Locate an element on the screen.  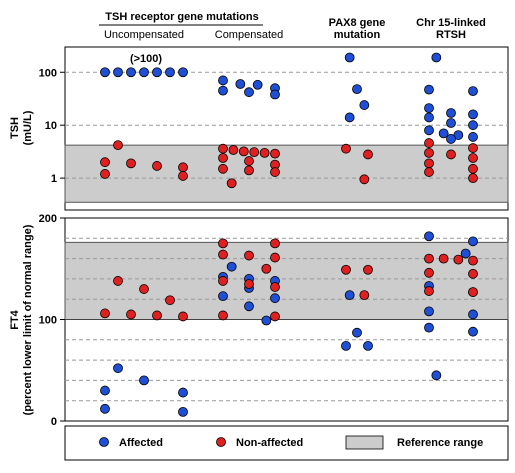
header-uncompensated: Uncompensated is located at coordinates (144, 35).